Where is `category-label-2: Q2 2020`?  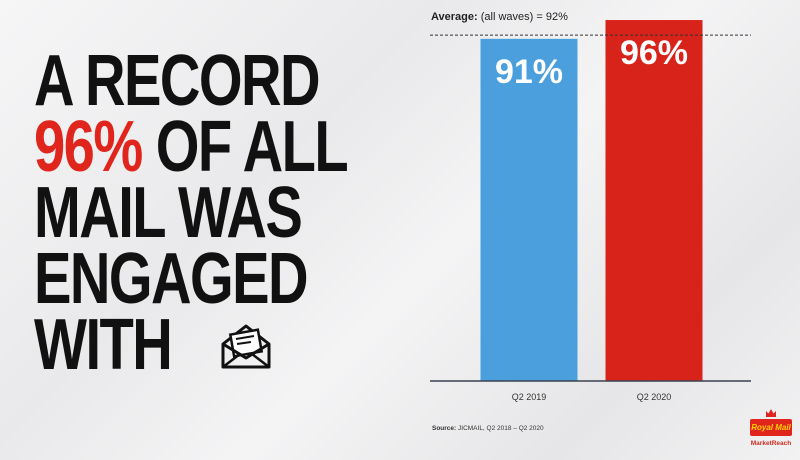 category-label-2: Q2 2020 is located at coordinates (654, 397).